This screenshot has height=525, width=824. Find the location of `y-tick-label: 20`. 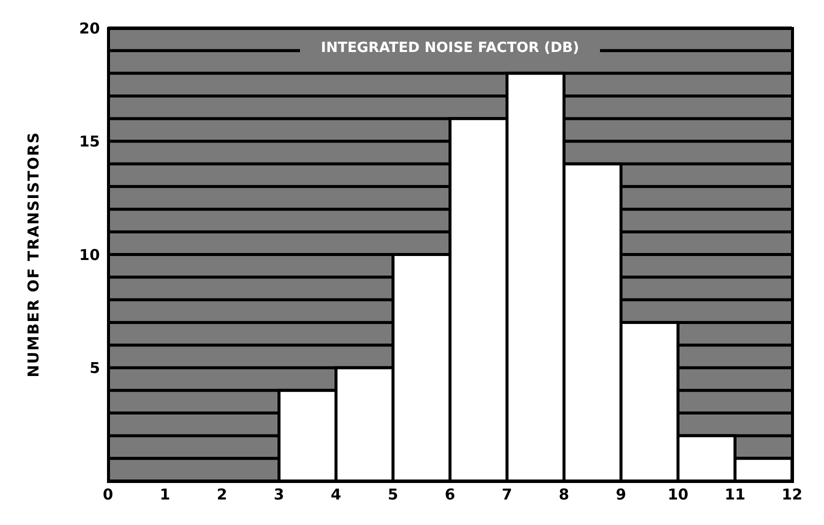

y-tick-label: 20 is located at coordinates (89, 28).